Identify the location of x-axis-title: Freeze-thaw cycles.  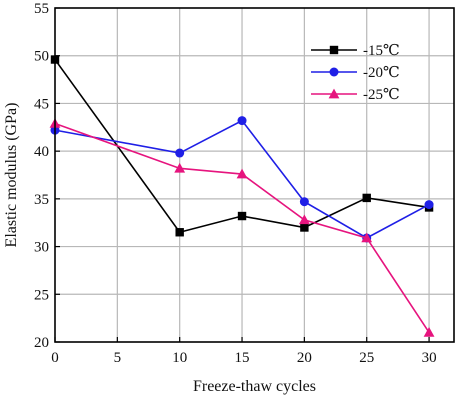
(254, 386).